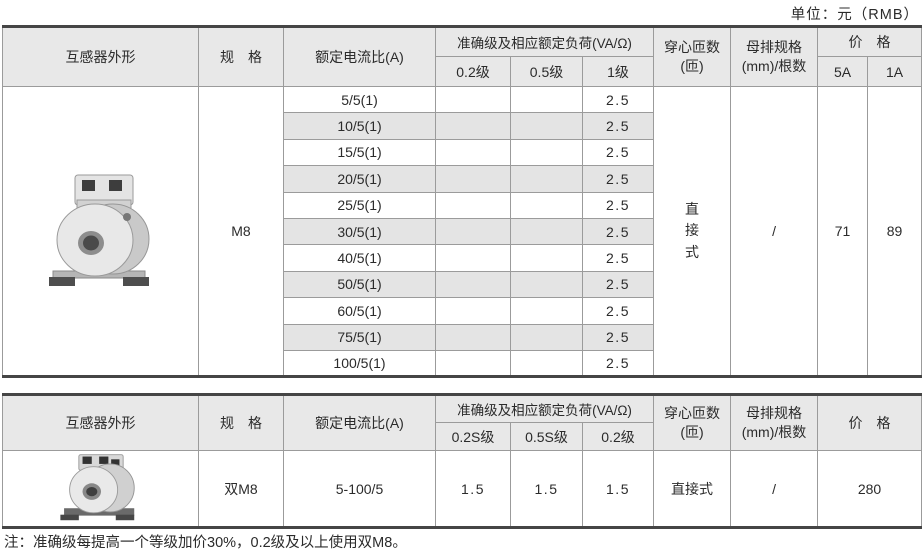  What do you see at coordinates (618, 71) in the screenshot?
I see `header-class-1: 1级` at bounding box center [618, 71].